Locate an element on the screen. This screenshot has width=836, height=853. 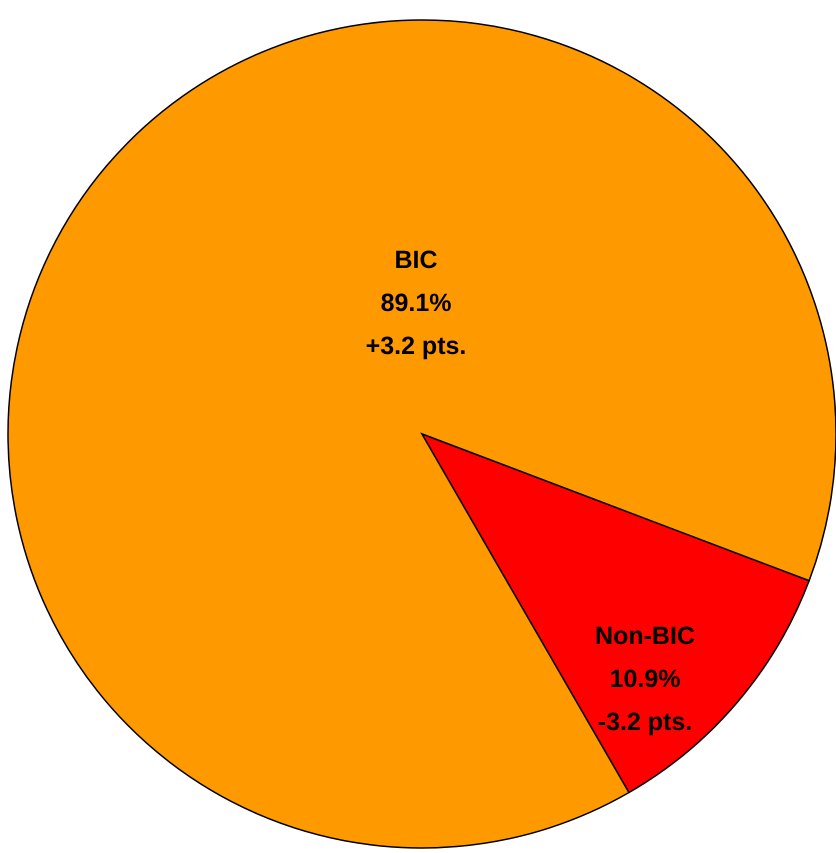
slice-label: Non-BIC is located at coordinates (645, 636).